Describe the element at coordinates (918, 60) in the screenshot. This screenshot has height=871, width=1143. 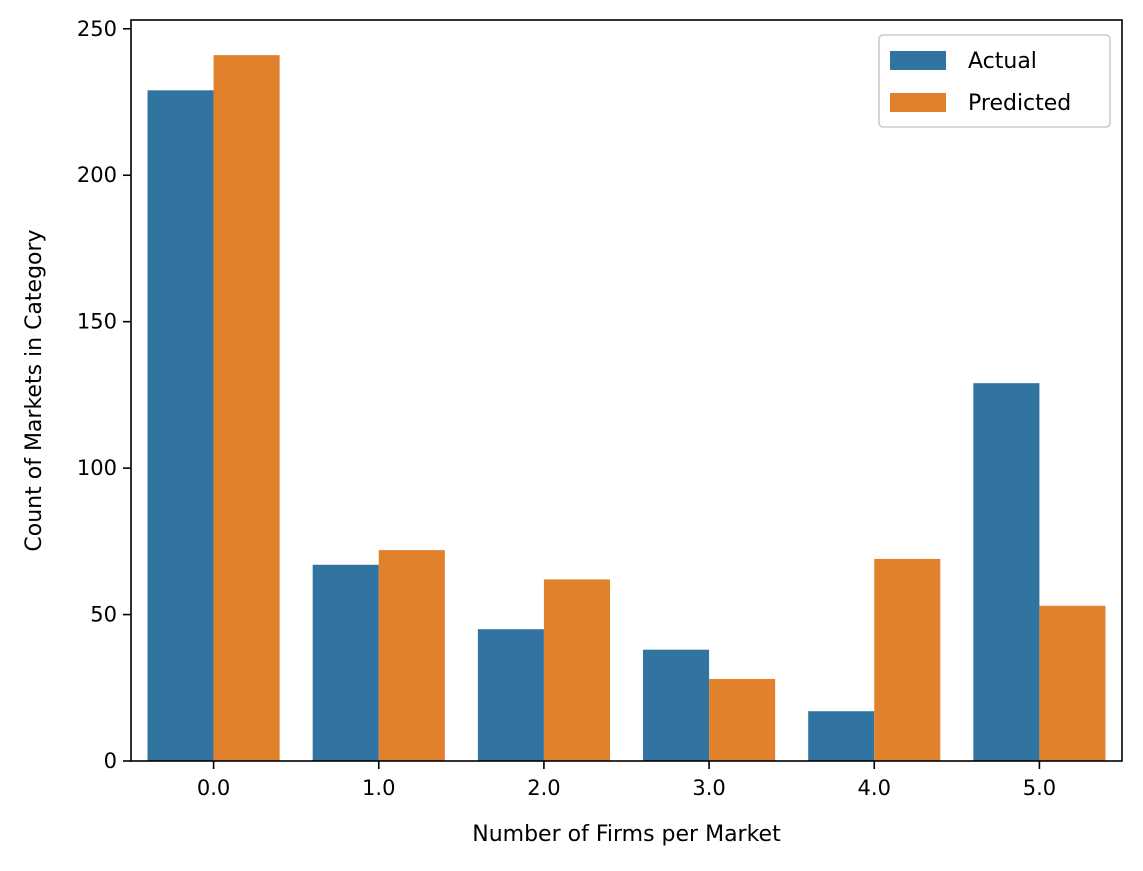
I see `legend-swatch-actual` at that location.